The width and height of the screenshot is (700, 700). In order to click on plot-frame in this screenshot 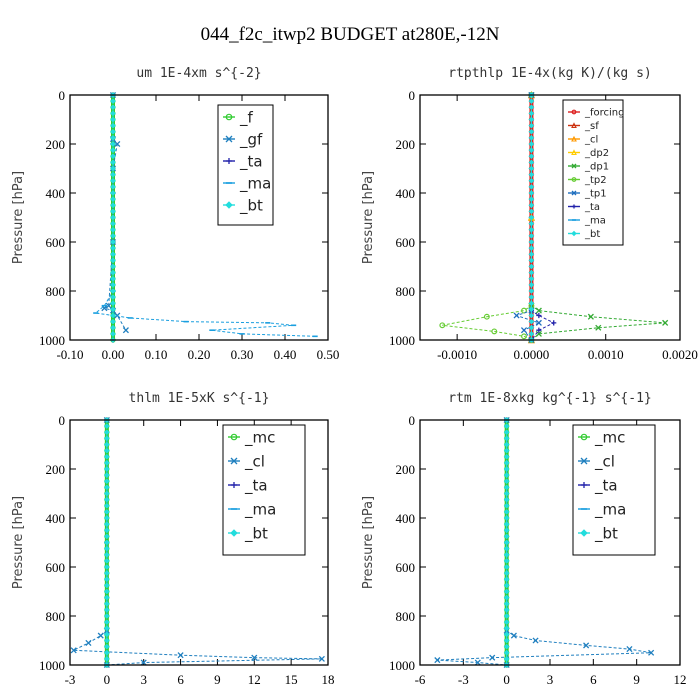, I will do `click(550, 217)`.